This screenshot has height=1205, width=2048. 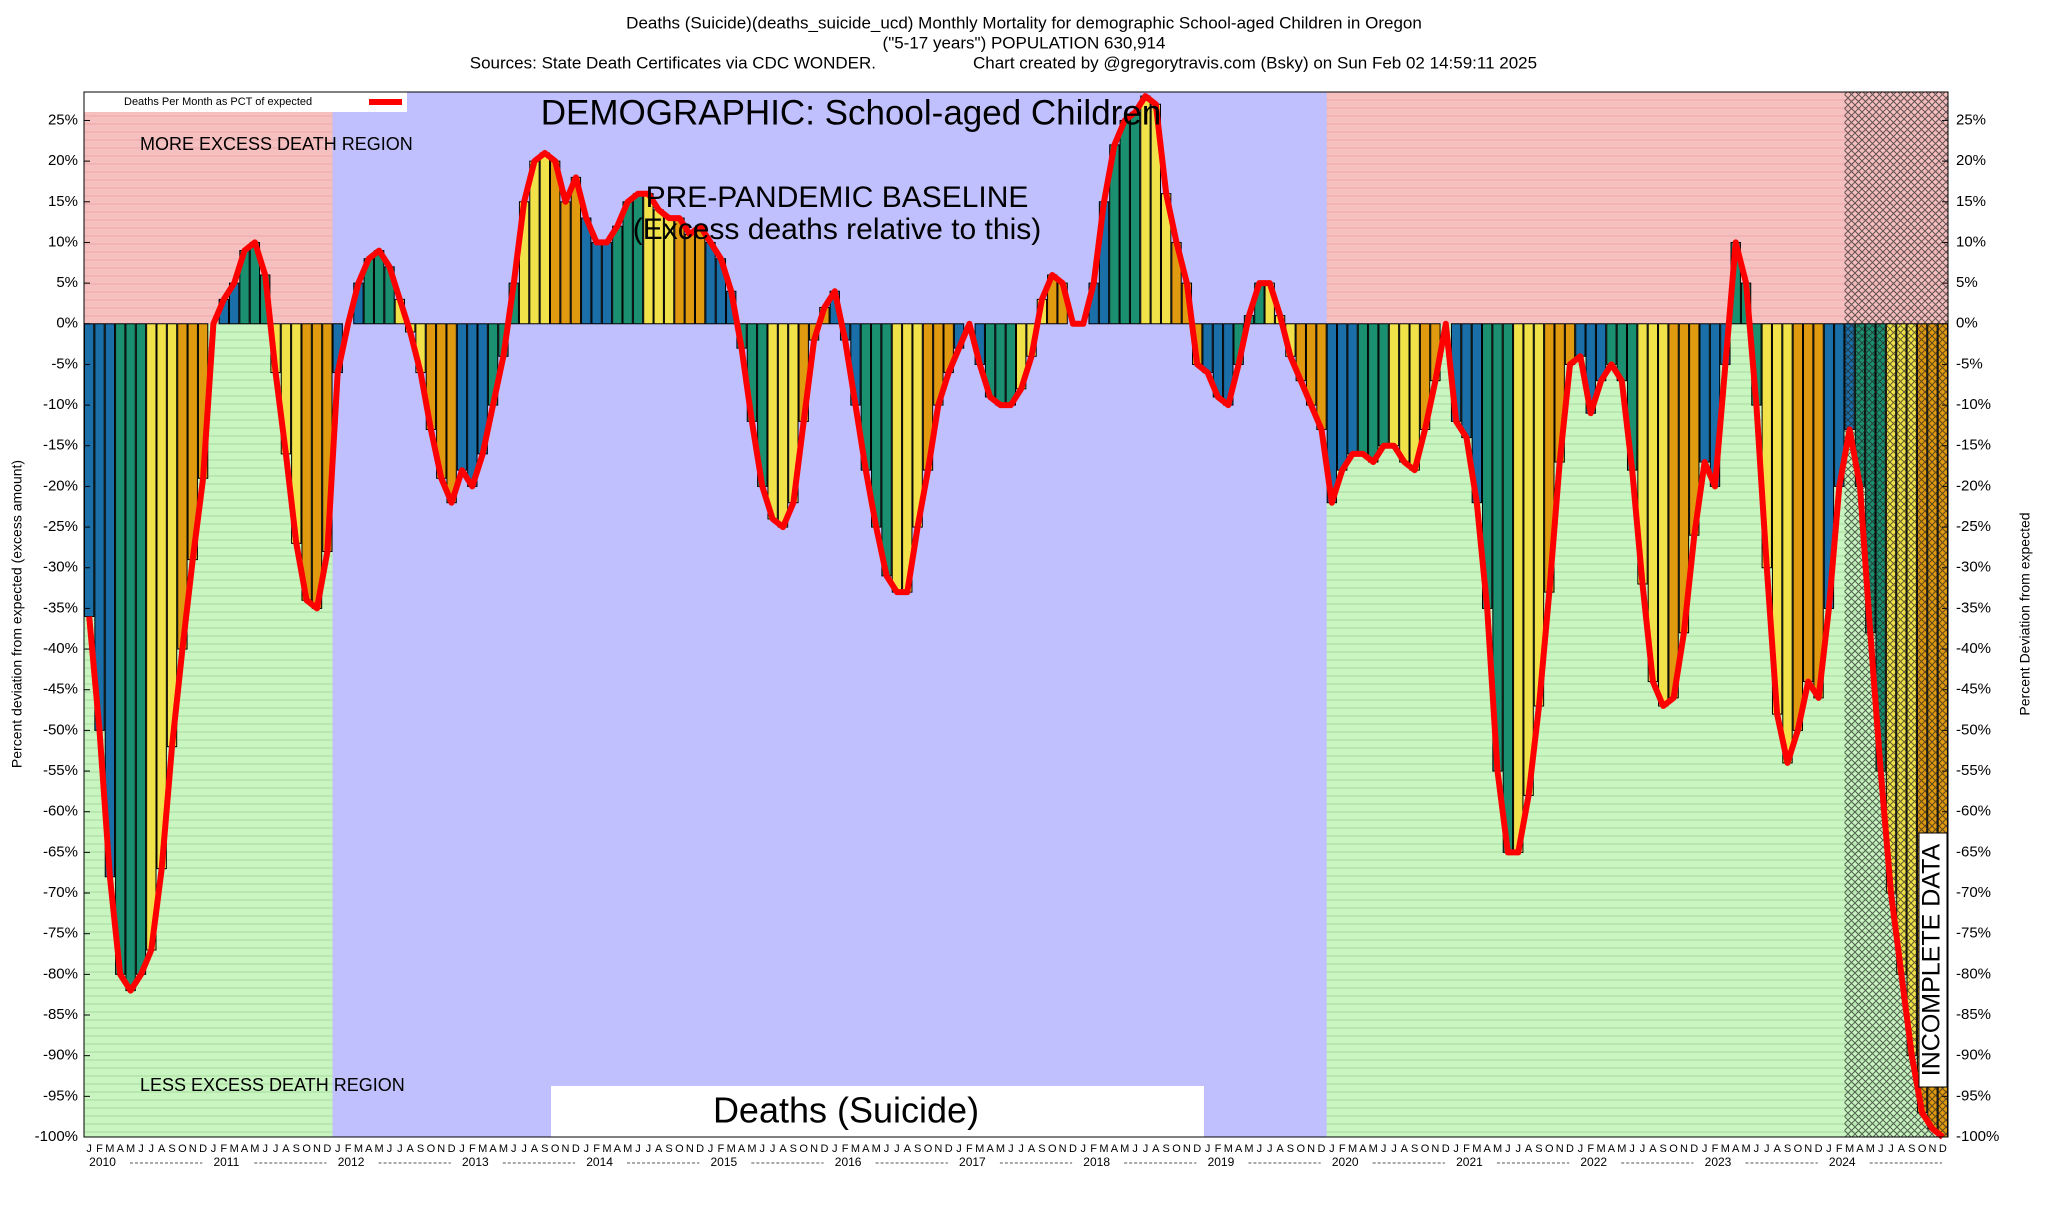 I want to click on y-tick-label: -75%, so click(x=60, y=933).